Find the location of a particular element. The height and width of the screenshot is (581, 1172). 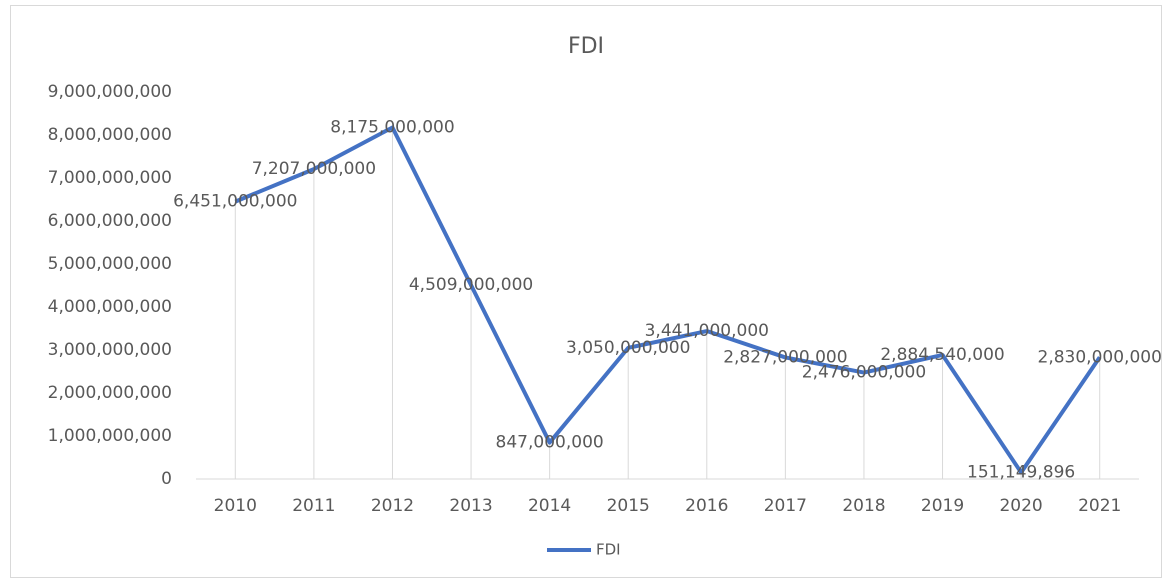

data-label: 4,509,000,000 is located at coordinates (471, 285).